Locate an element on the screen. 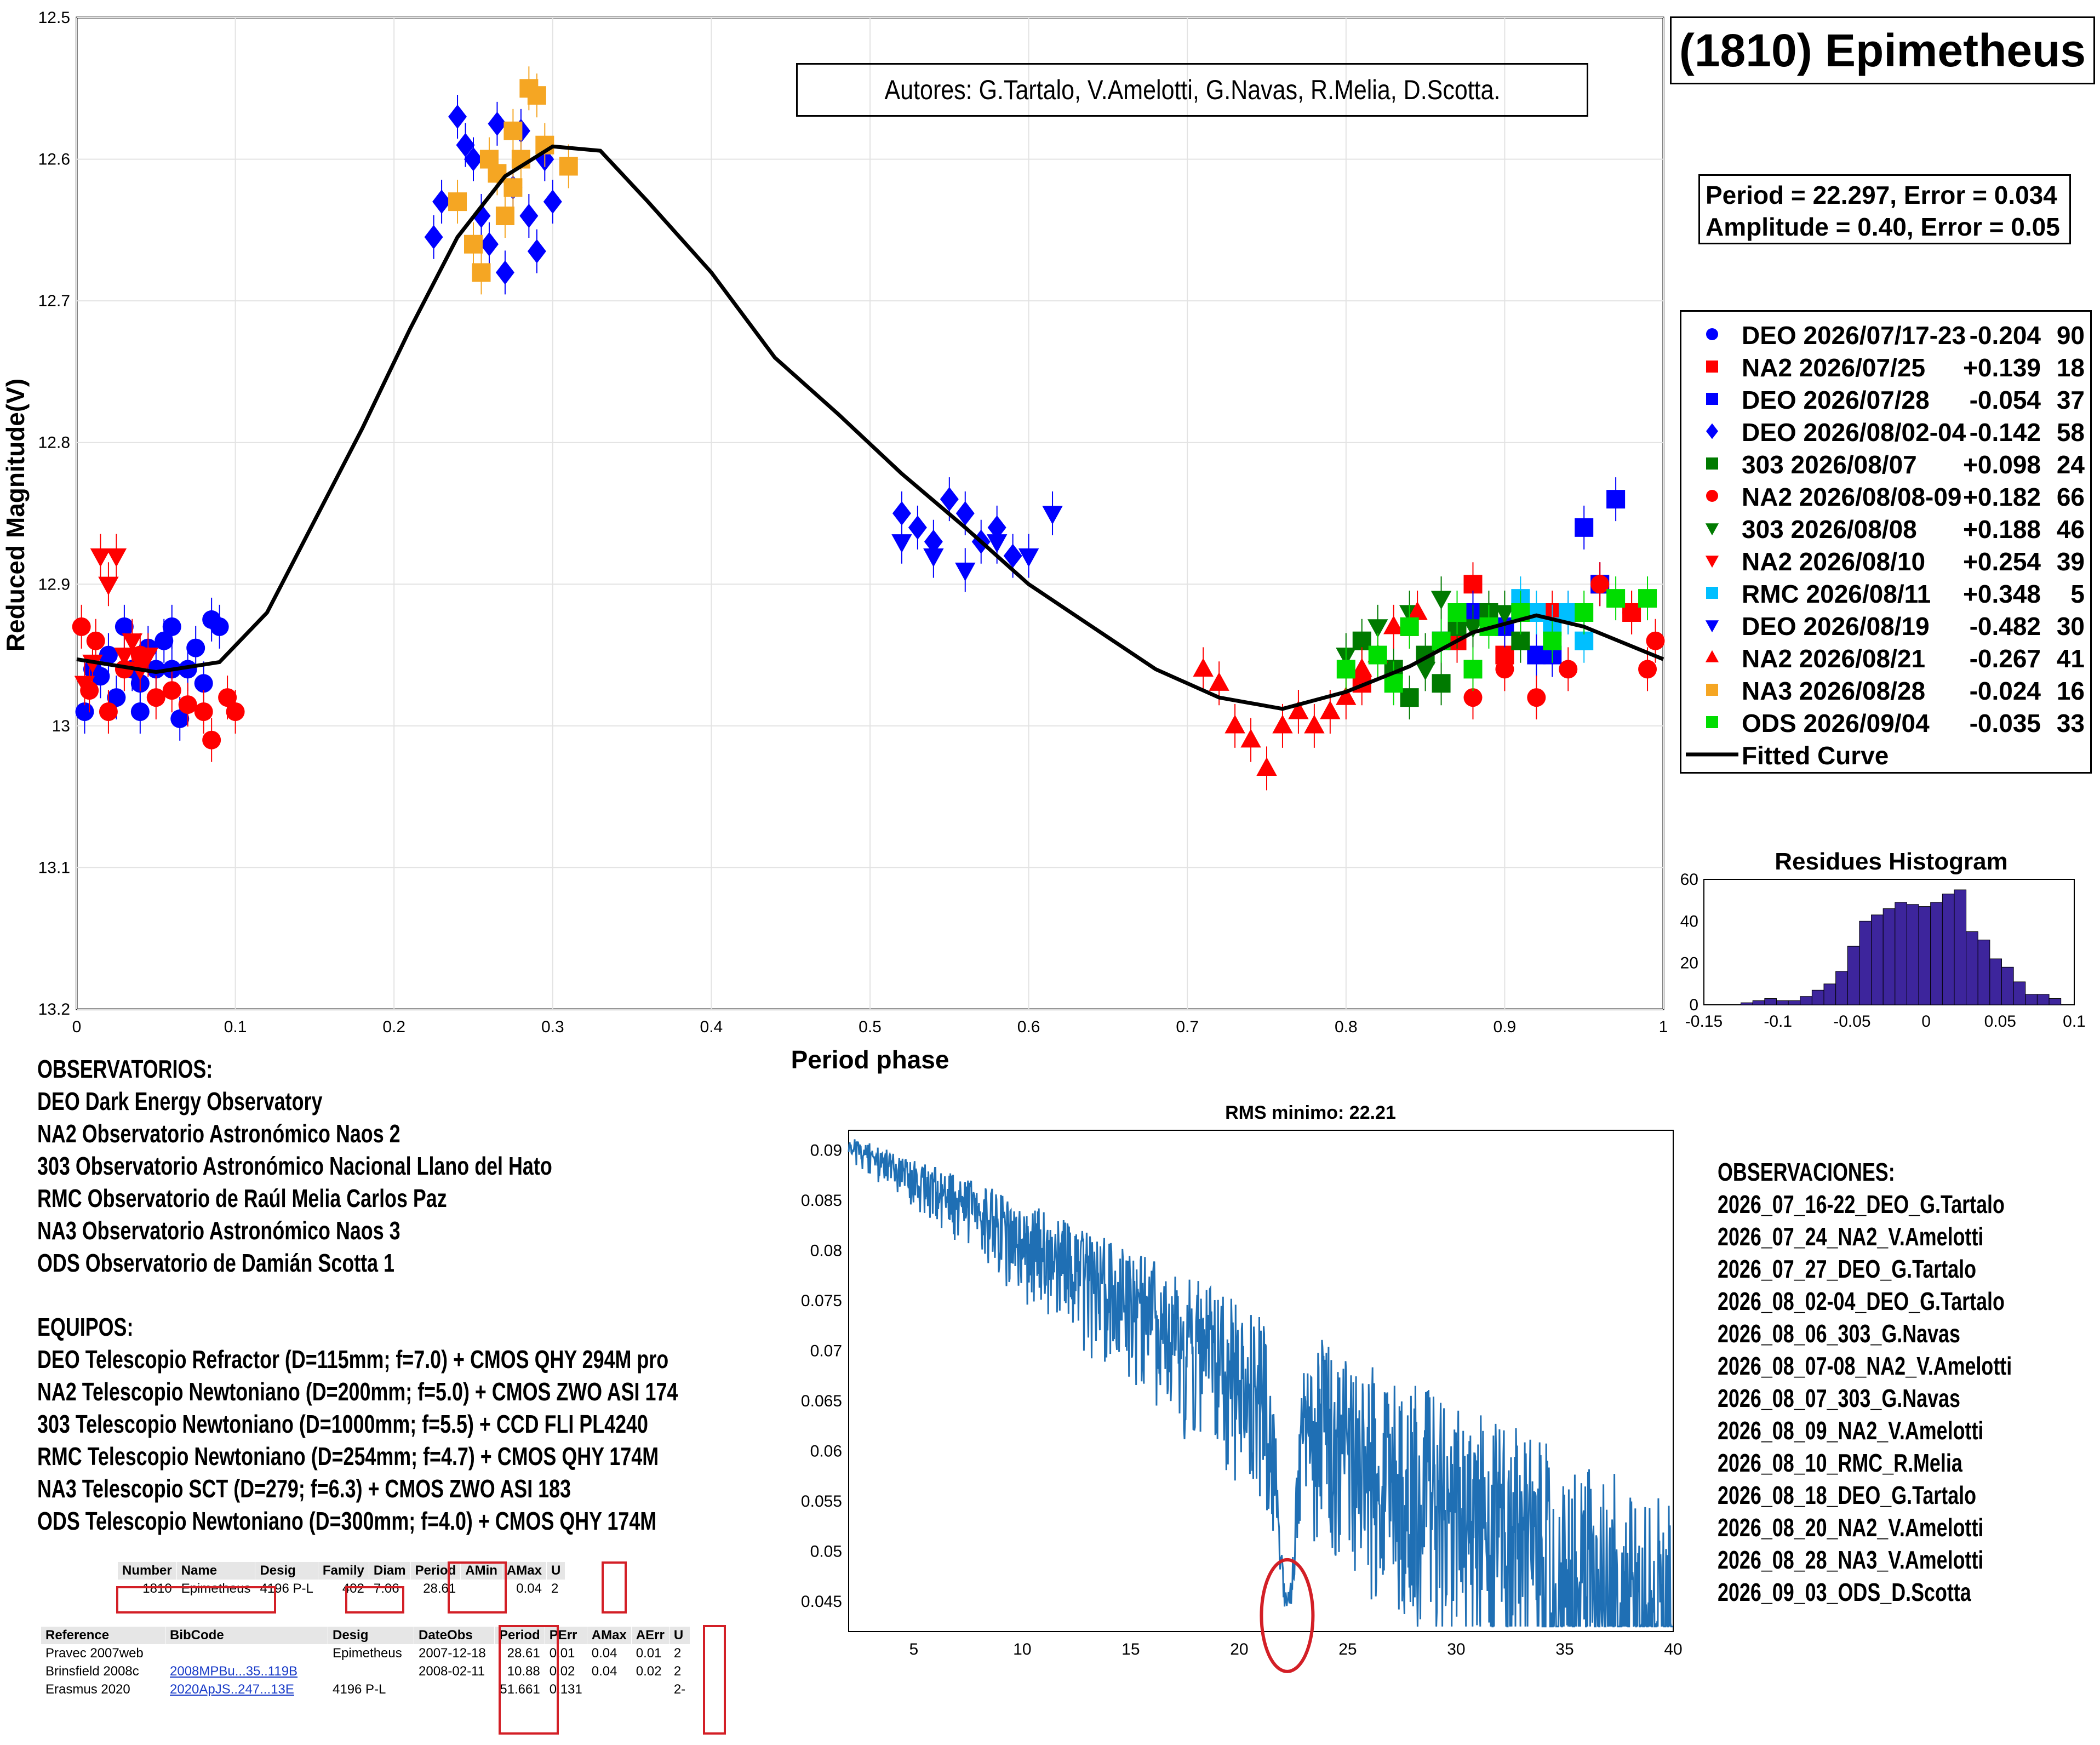 This screenshot has height=1745, width=2100. observatorio-line: DEO Dark Energy Observatory is located at coordinates (180, 1101).